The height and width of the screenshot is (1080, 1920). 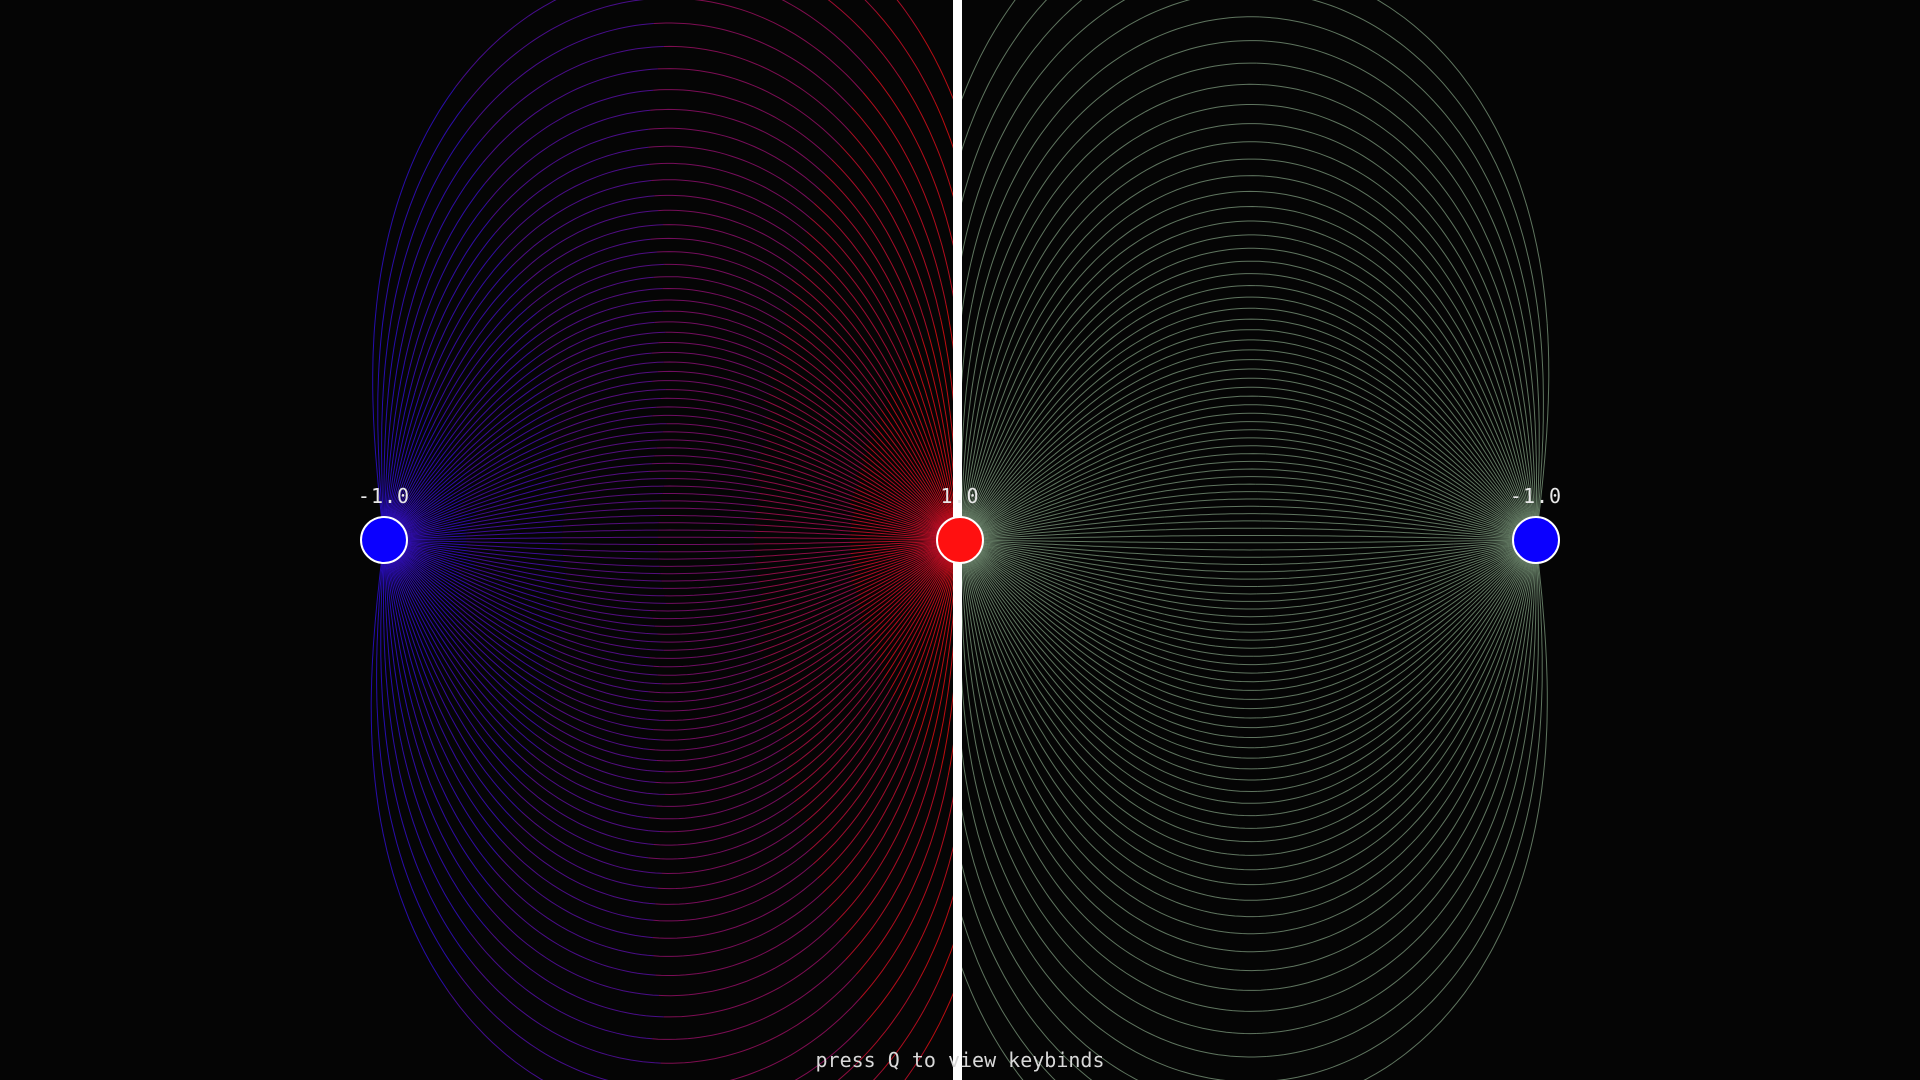 What do you see at coordinates (1536, 540) in the screenshot?
I see `negative-charge-right` at bounding box center [1536, 540].